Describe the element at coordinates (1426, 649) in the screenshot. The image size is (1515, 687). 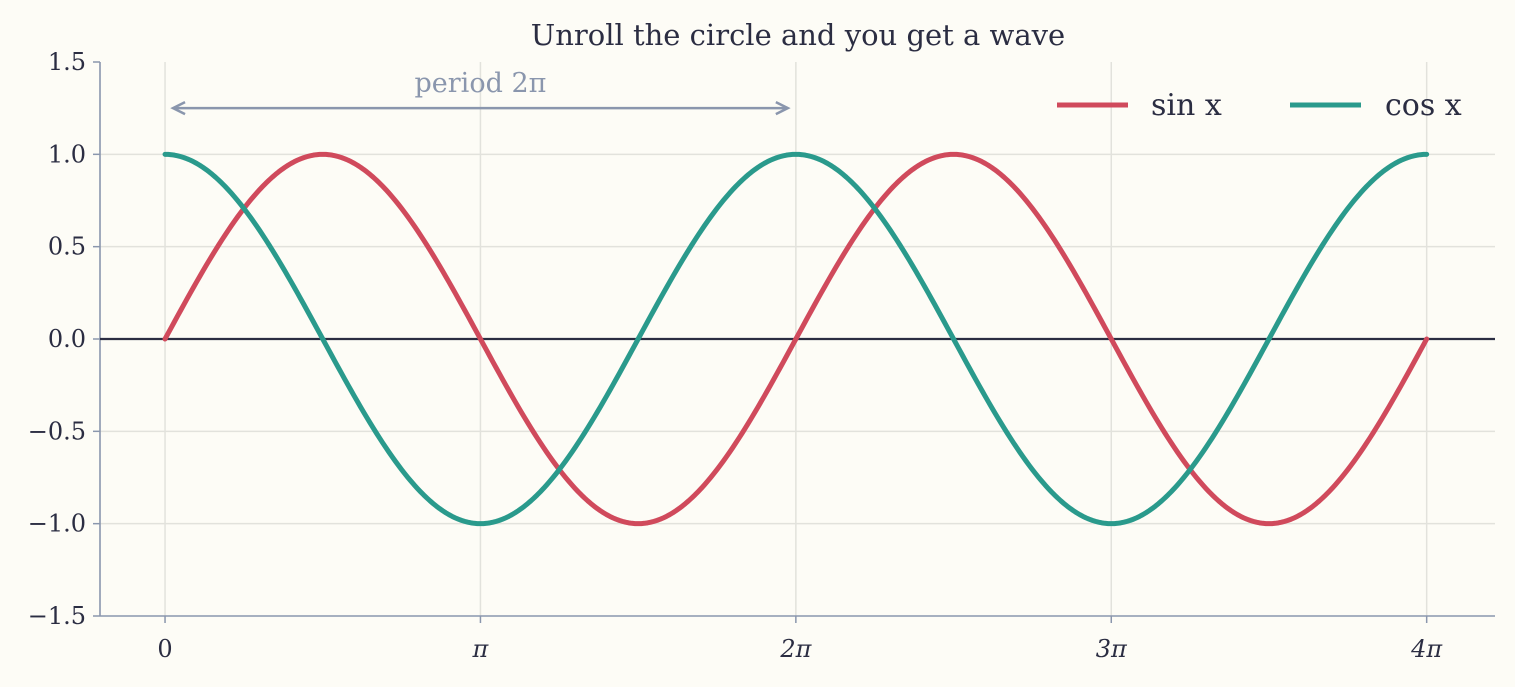
I see `x-tick-label: 4π` at that location.